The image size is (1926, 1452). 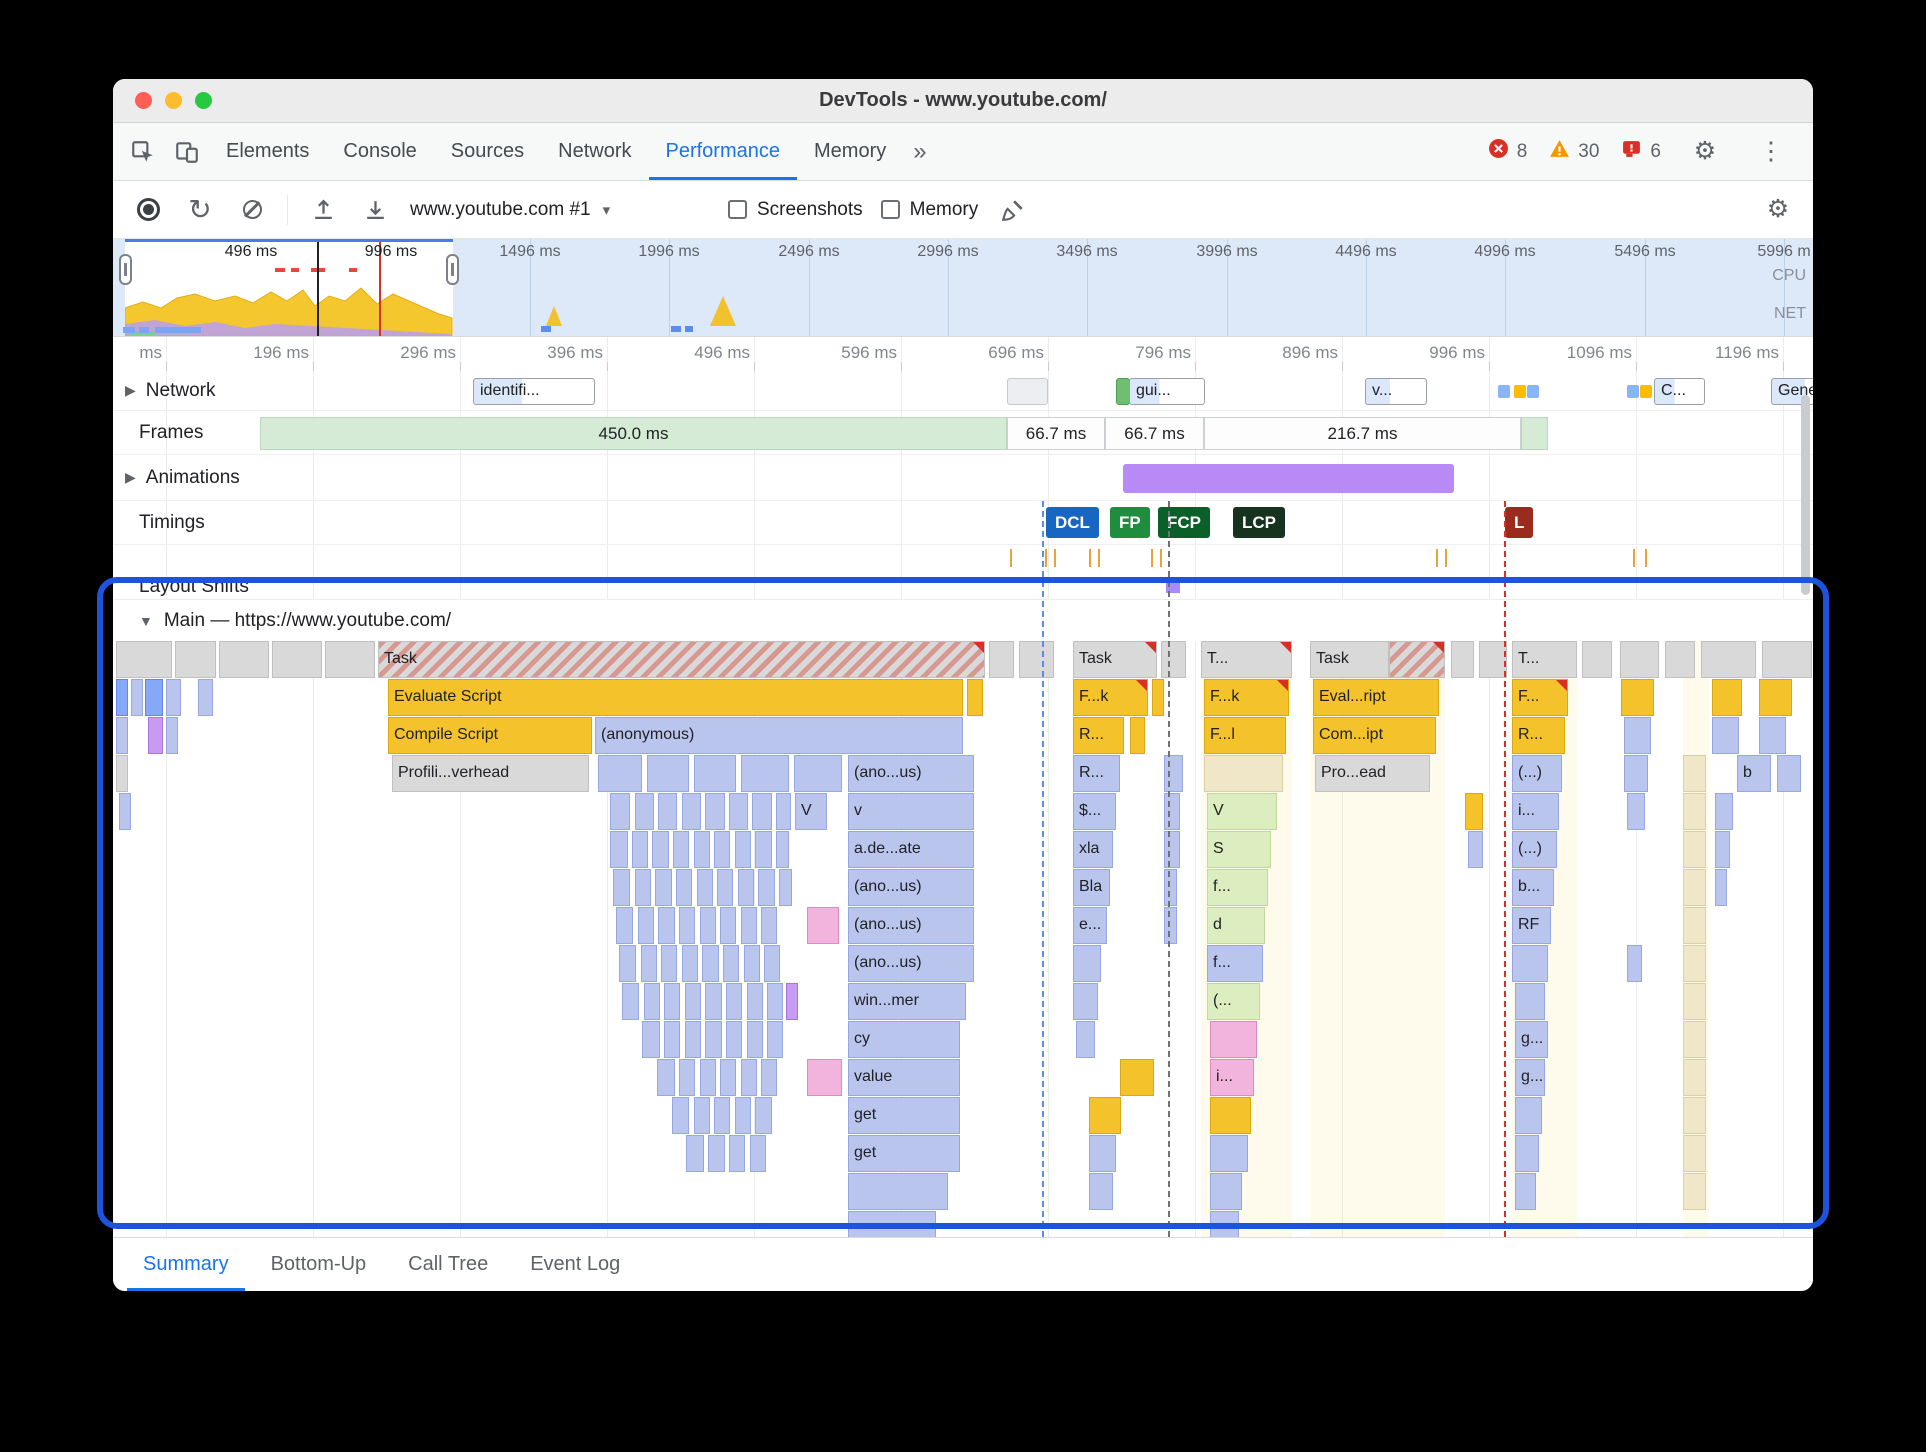 What do you see at coordinates (1242, 811) in the screenshot?
I see `flame-chart-block: V` at bounding box center [1242, 811].